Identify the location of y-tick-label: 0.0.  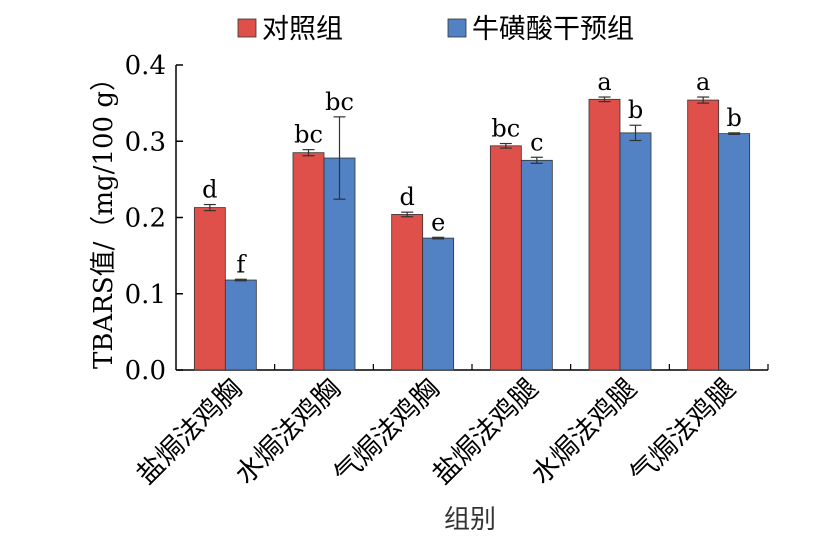
(145, 371).